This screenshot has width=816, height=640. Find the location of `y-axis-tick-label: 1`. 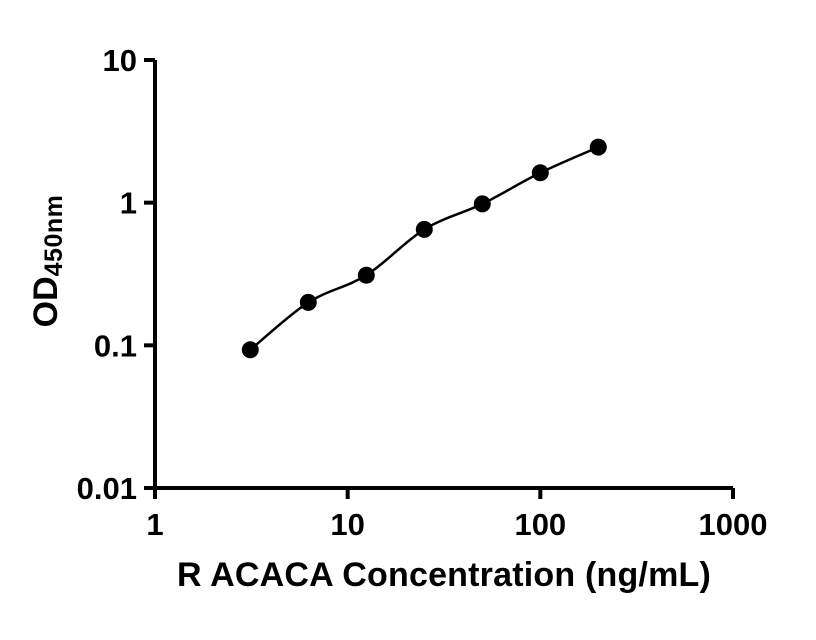

y-axis-tick-label: 1 is located at coordinates (128, 203).